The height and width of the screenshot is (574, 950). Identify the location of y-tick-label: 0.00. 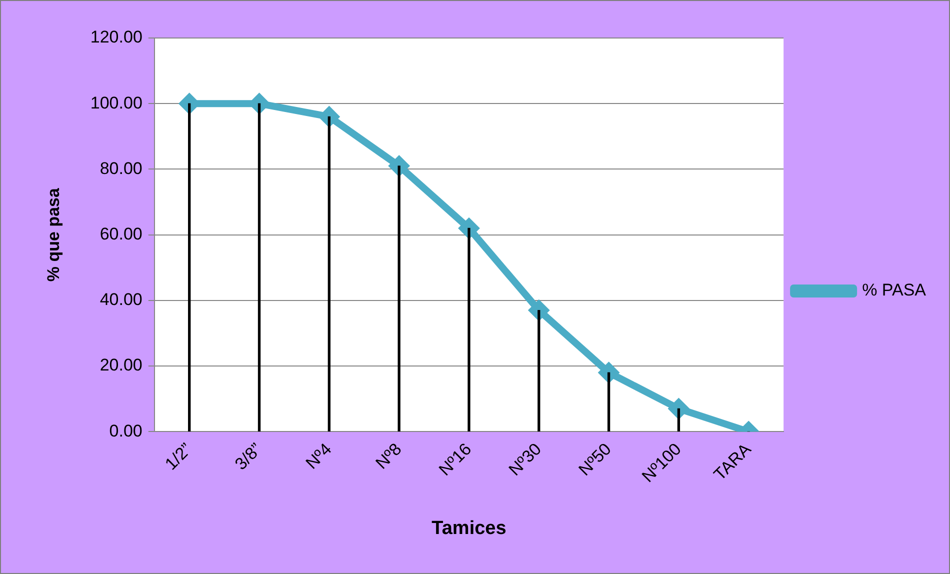
(125, 430).